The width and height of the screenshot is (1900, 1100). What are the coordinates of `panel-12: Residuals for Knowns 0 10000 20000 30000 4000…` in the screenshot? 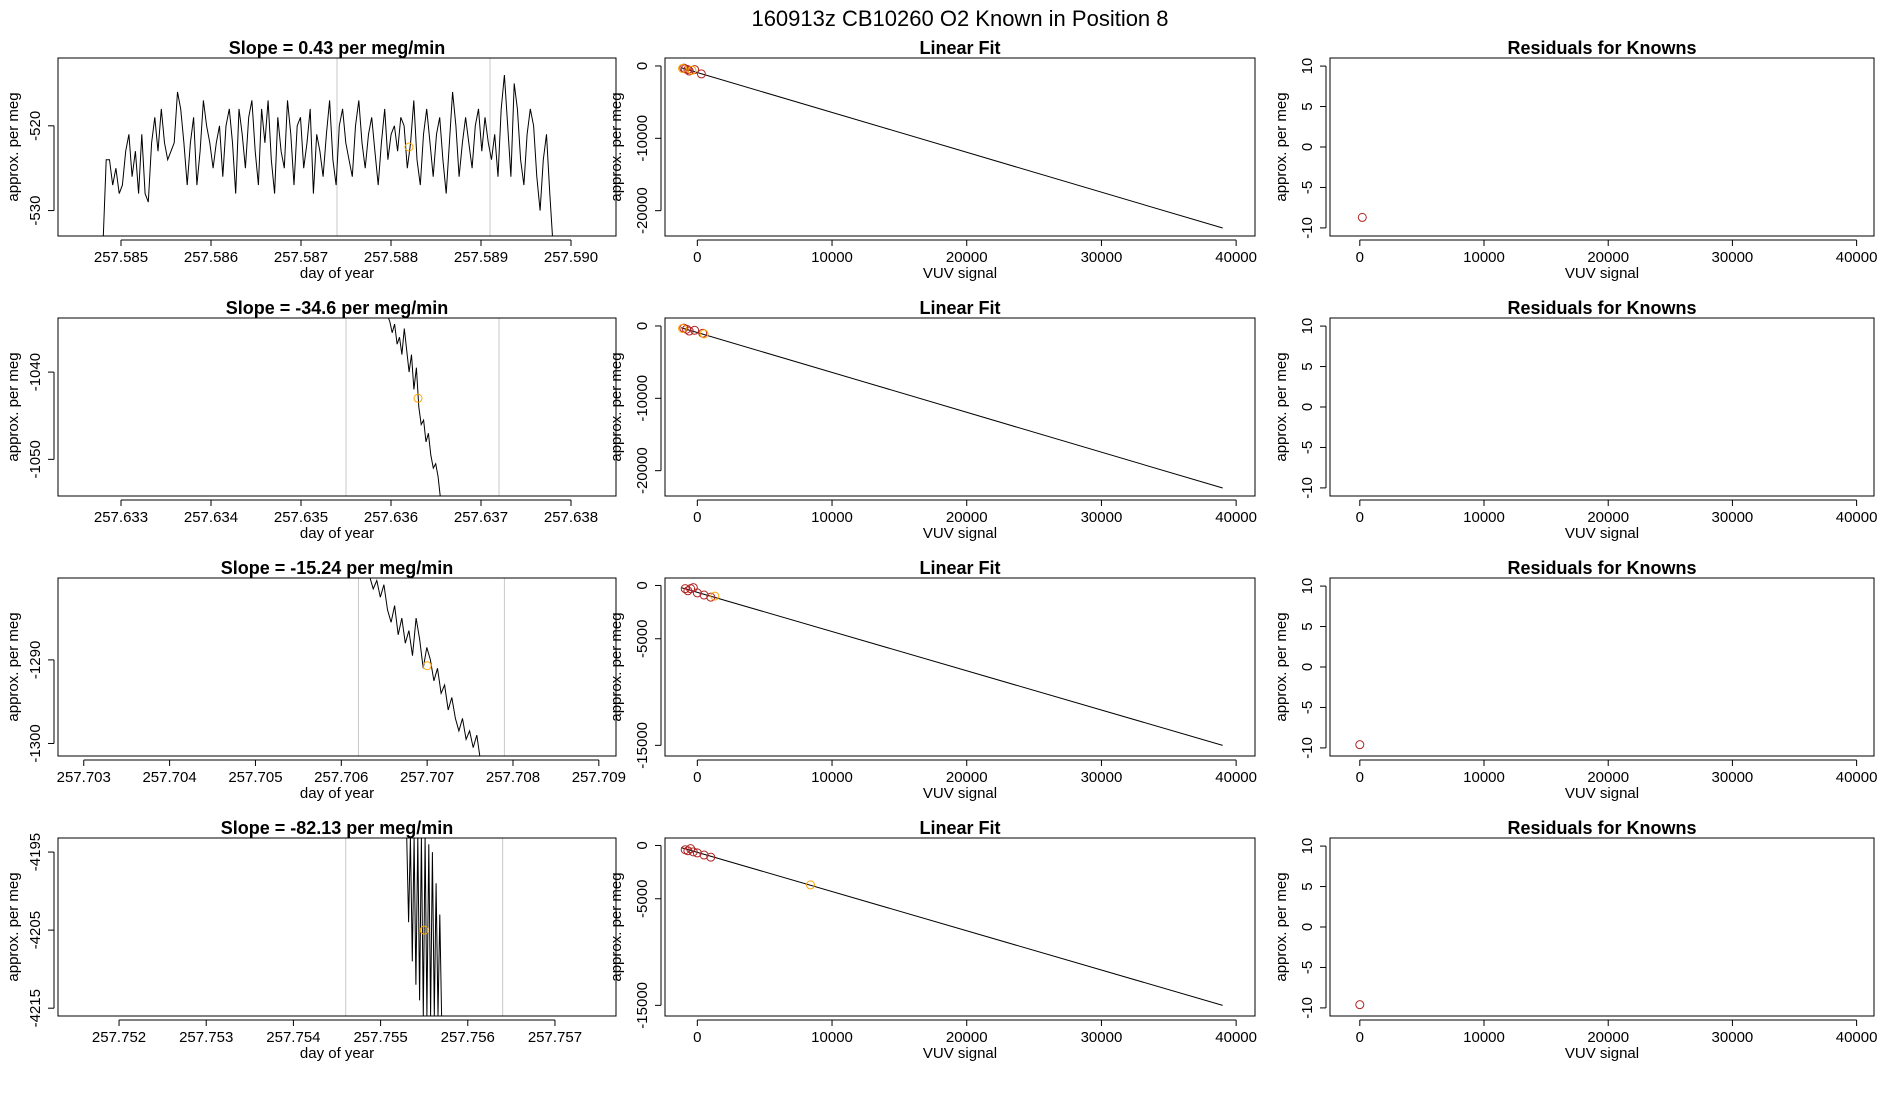 It's located at (1575, 940).